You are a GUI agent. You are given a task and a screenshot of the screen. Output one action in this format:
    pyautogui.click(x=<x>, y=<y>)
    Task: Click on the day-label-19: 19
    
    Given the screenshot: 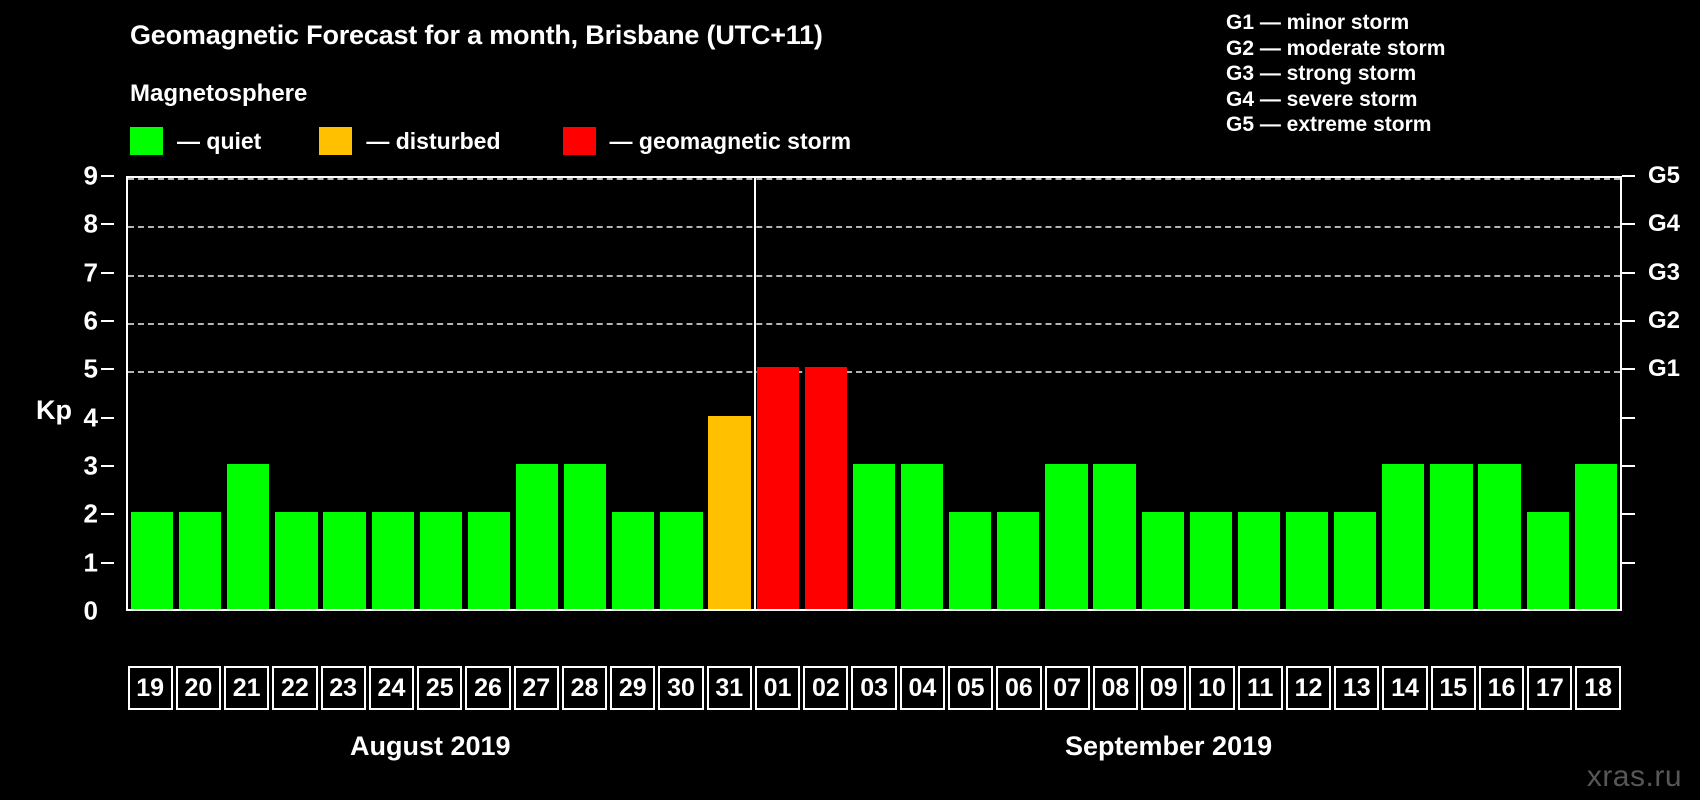 What is the action you would take?
    pyautogui.click(x=150, y=688)
    